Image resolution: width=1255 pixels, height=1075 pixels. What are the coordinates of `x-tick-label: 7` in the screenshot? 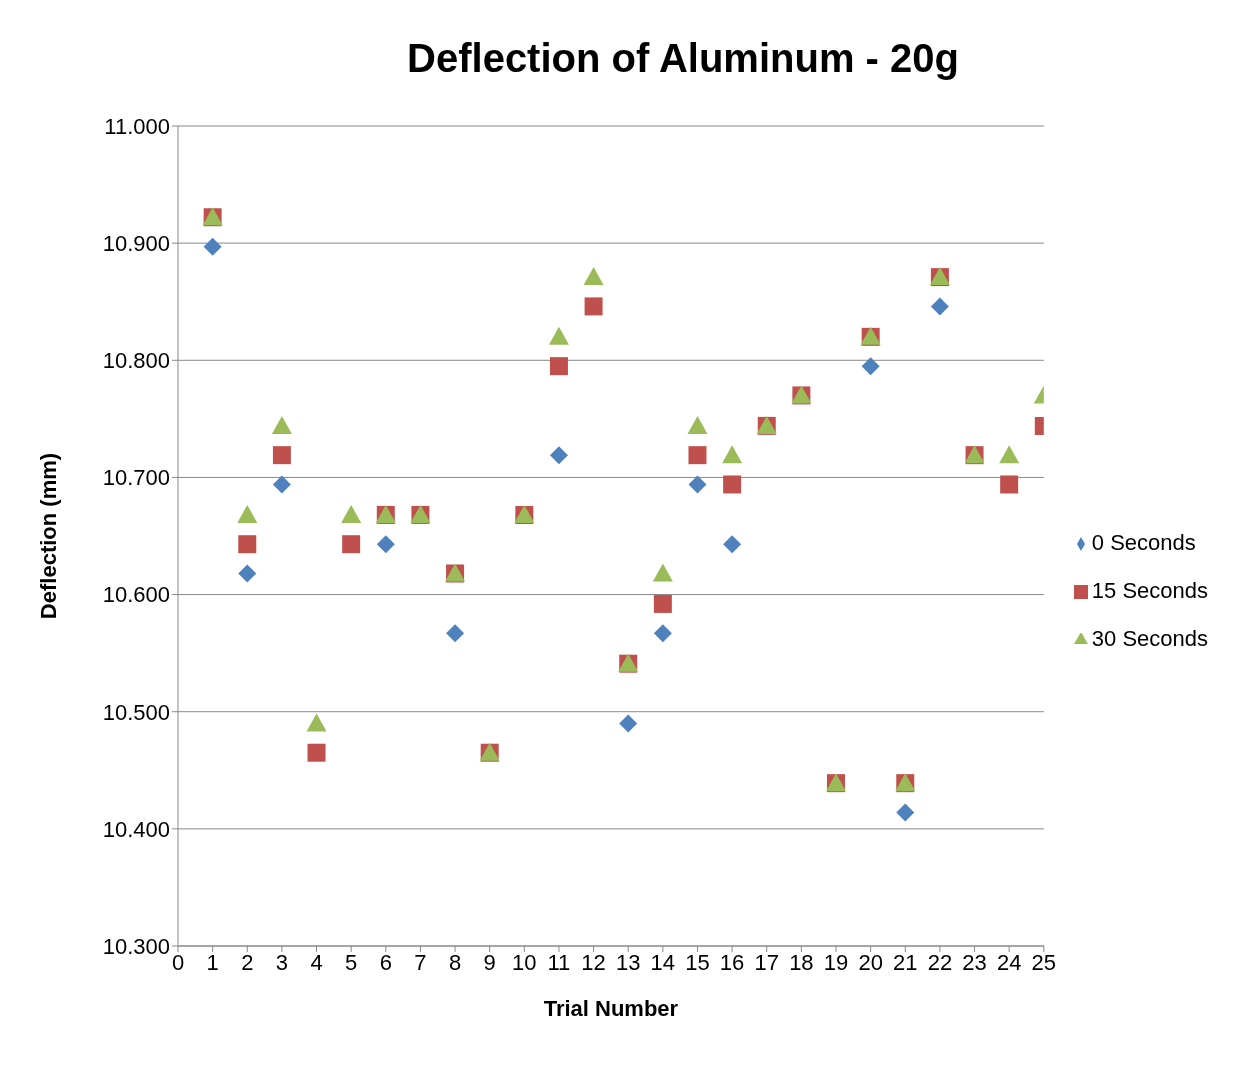 It's located at (420, 962).